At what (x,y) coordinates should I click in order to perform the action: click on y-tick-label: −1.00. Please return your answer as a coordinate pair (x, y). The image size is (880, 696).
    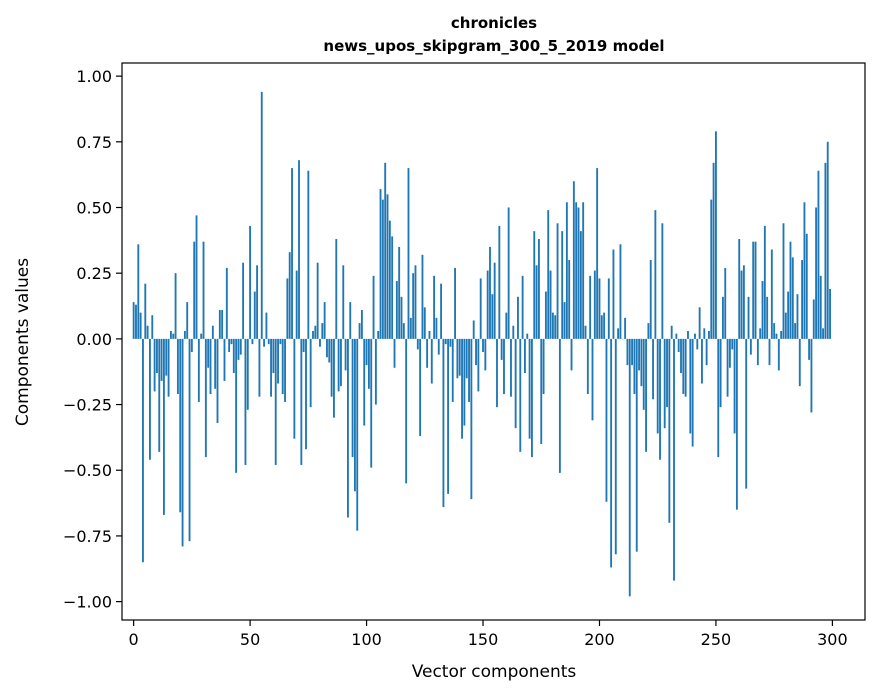
    Looking at the image, I should click on (87, 602).